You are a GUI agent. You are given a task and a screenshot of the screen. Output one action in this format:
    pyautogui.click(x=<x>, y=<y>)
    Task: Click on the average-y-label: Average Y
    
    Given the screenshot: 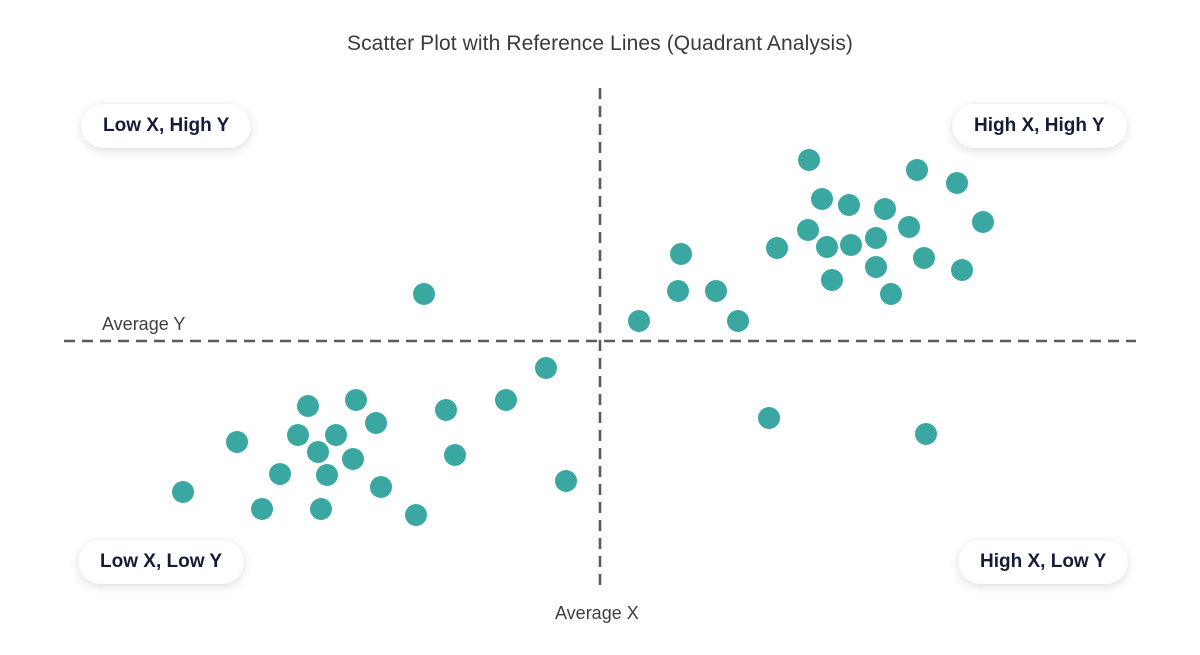 What is the action you would take?
    pyautogui.click(x=144, y=324)
    